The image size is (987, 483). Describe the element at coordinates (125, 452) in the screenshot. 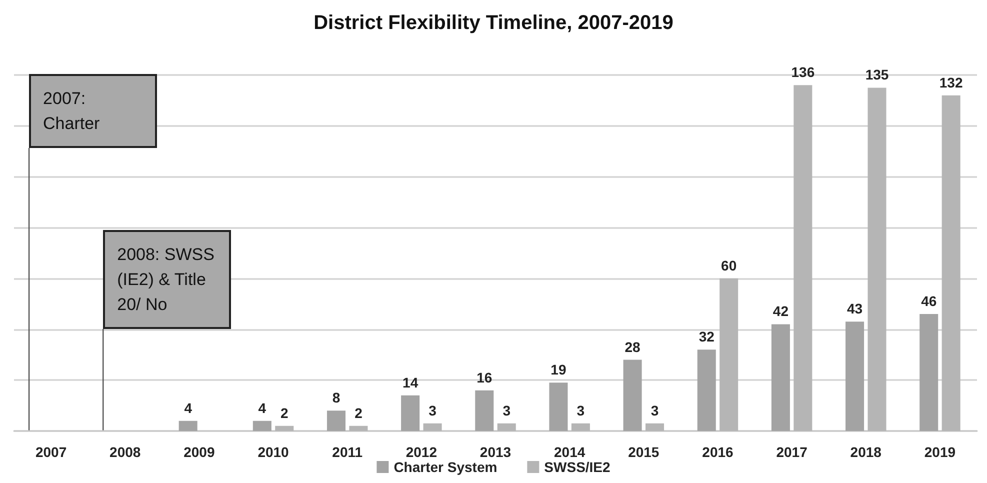

I see `x-tick-label: 2008` at that location.